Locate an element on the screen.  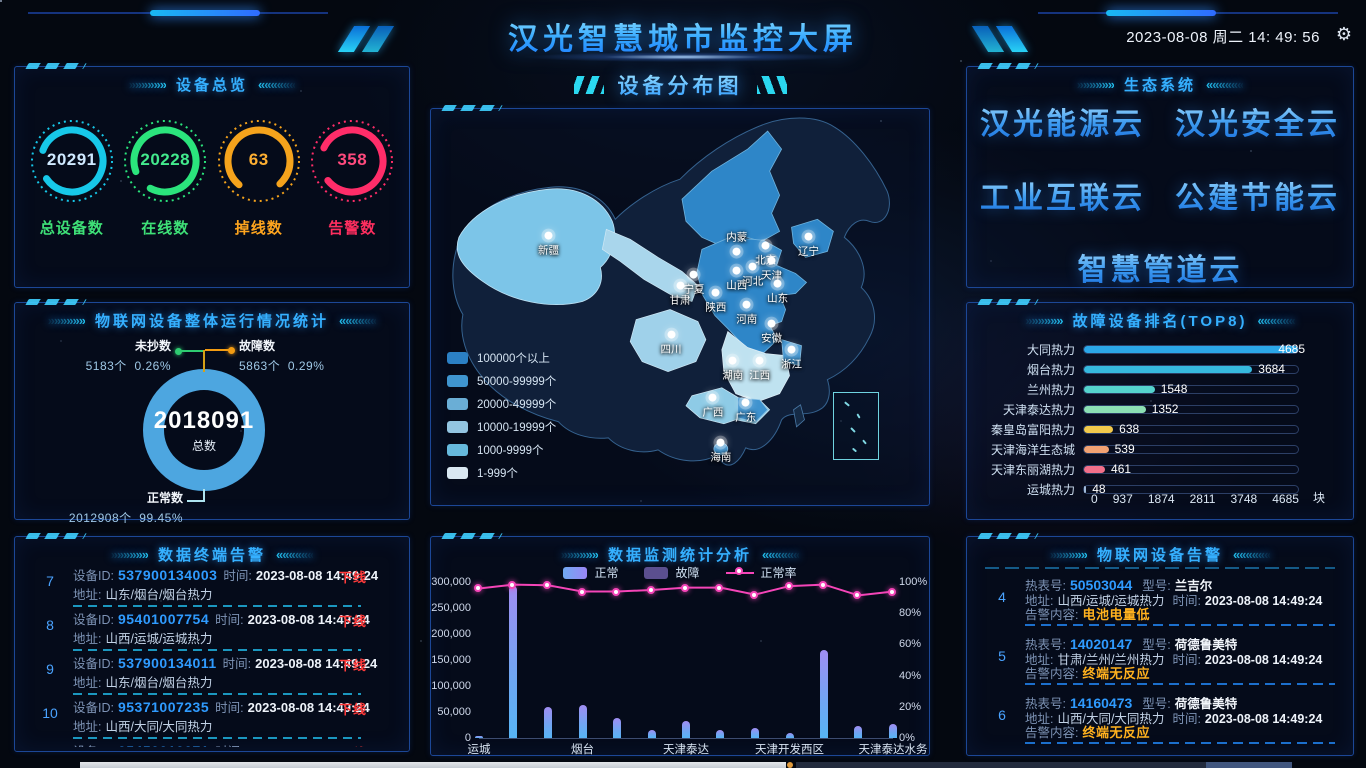
y-right-label: 0% is located at coordinates (907, 738).